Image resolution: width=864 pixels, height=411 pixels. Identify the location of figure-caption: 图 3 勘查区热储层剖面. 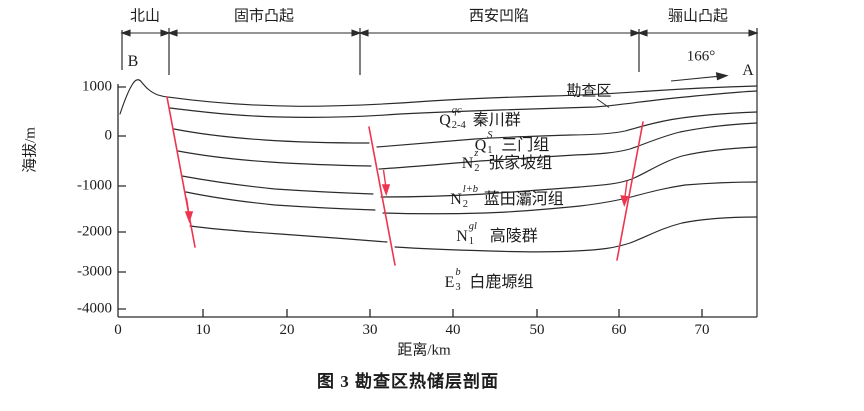
(408, 381).